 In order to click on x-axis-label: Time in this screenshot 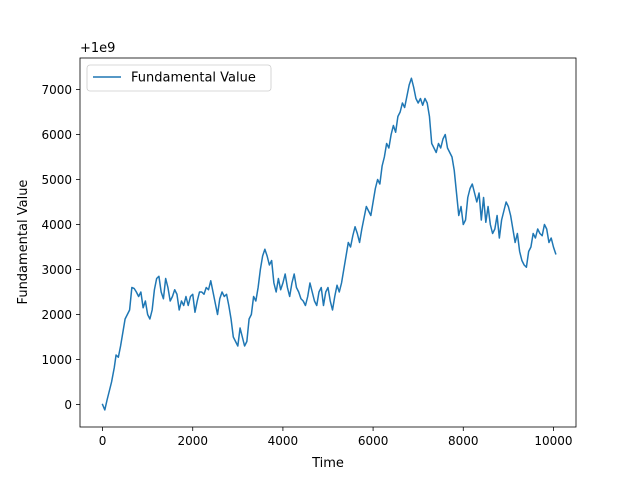, I will do `click(327, 463)`.